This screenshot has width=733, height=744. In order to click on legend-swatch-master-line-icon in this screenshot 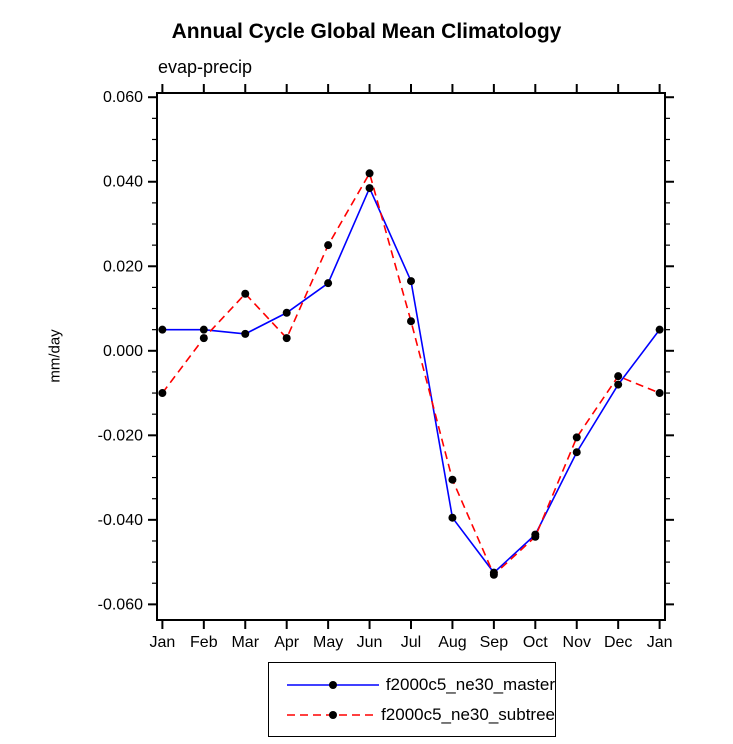, I will do `click(333, 684)`.